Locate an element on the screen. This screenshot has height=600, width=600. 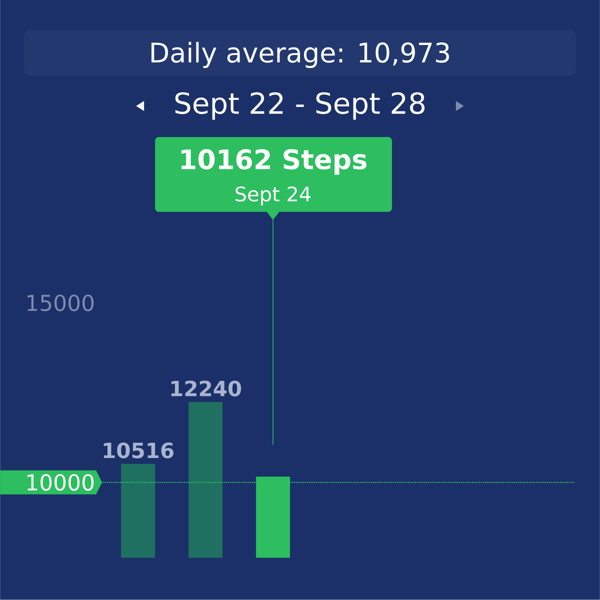
chart-title: Daily average: 10,973 is located at coordinates (300, 55).